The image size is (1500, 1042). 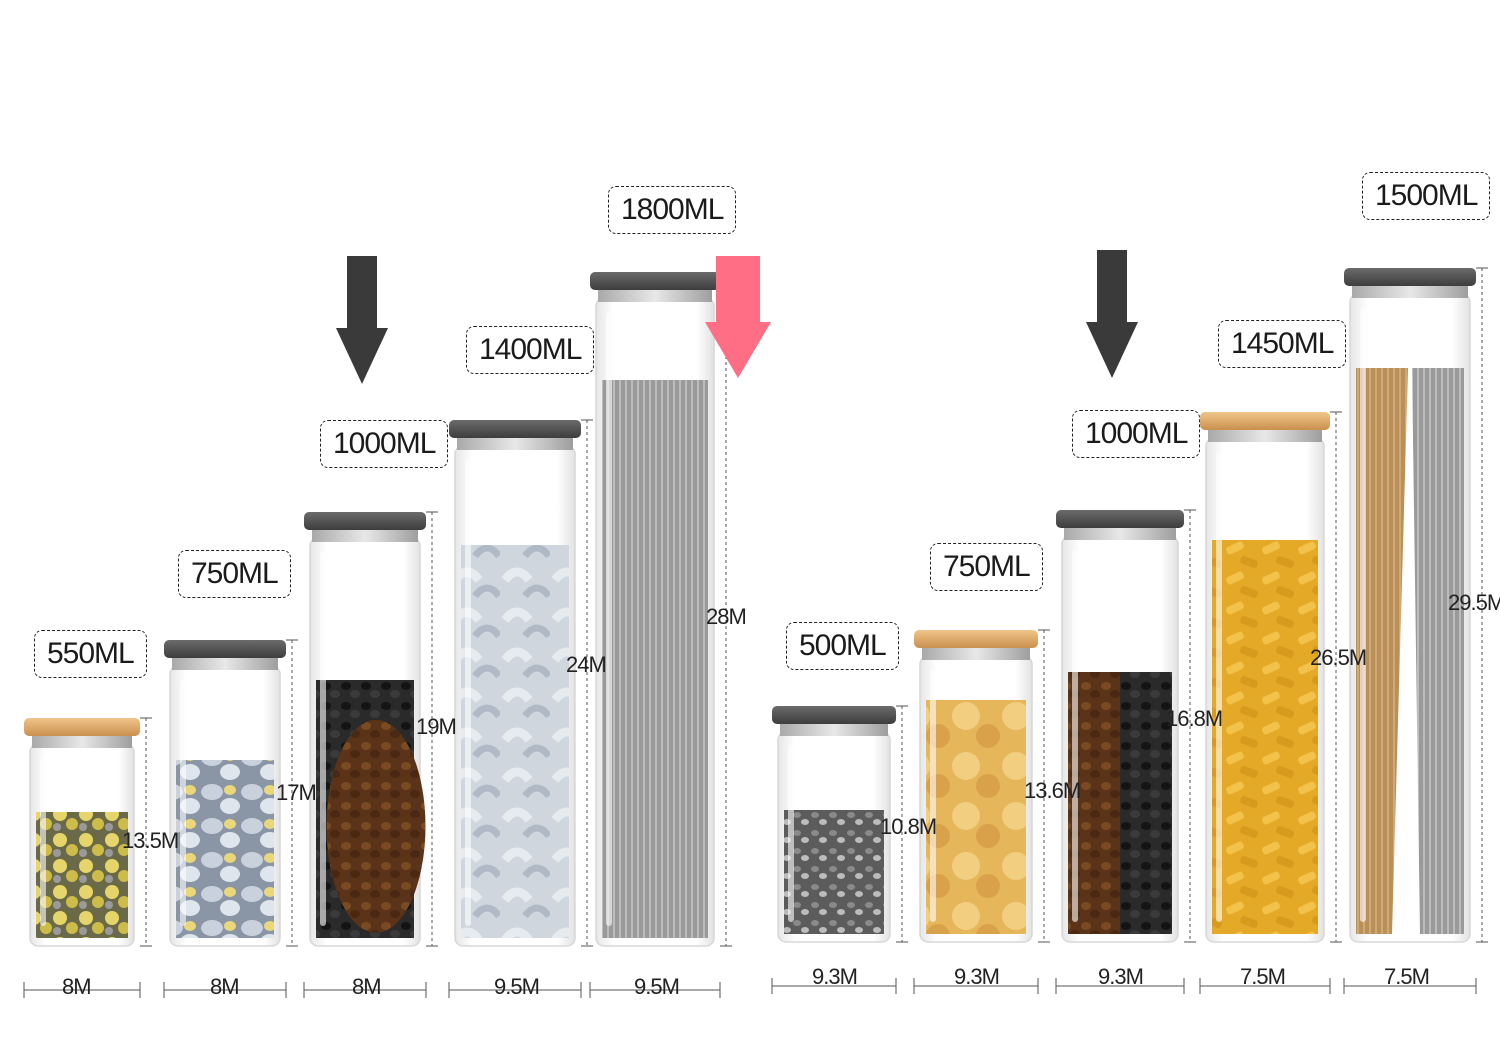 I want to click on capacity-label-10: 1500ML, so click(x=1426, y=196).